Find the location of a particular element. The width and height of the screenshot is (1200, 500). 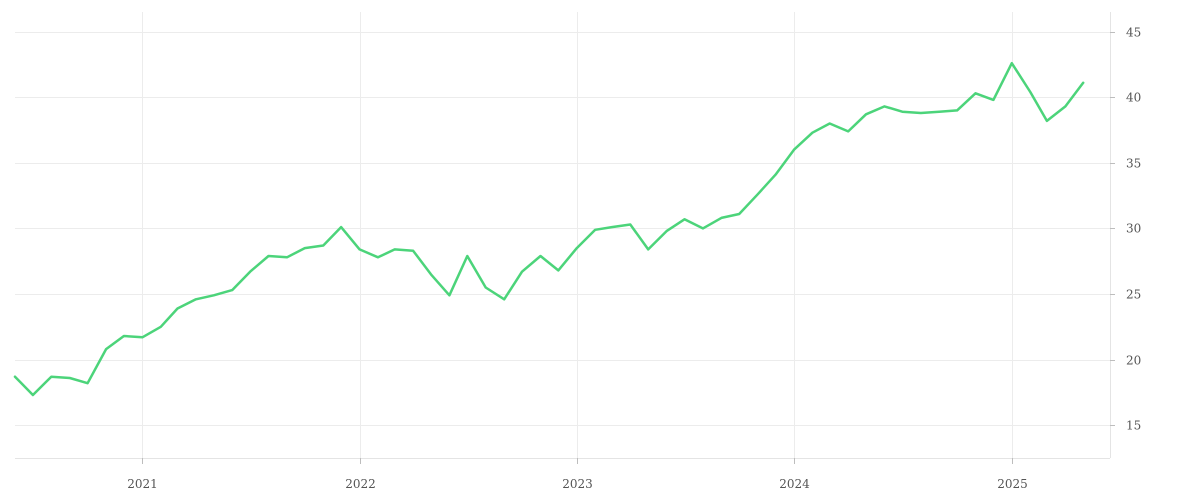

y-tick-label: 35 is located at coordinates (1133, 164).